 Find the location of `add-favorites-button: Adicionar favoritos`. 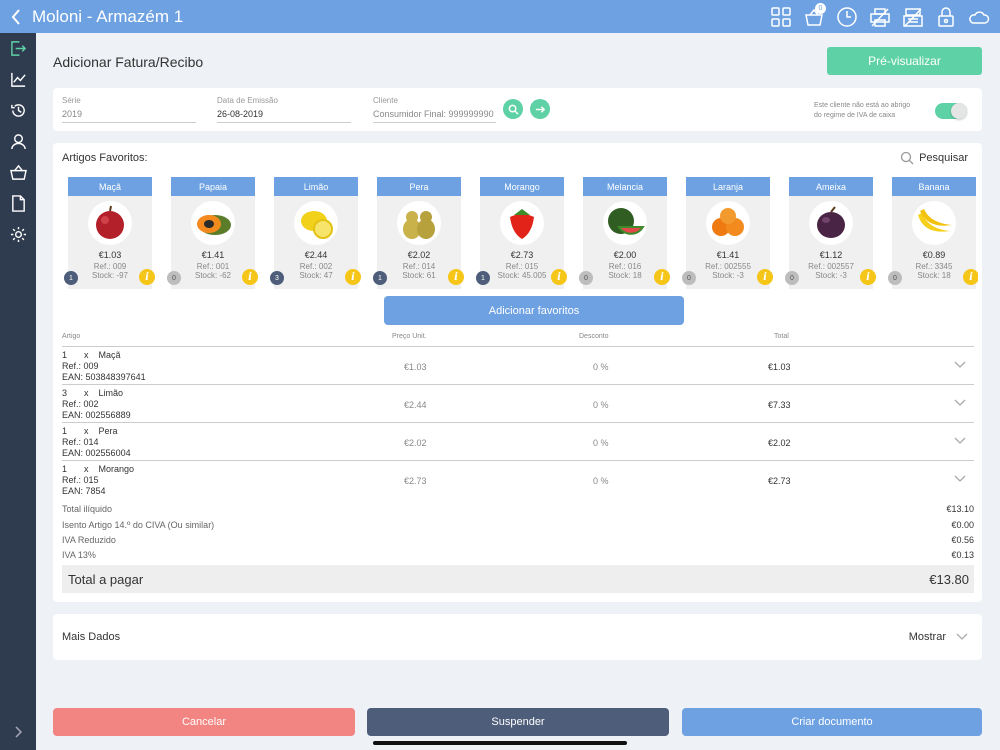

add-favorites-button: Adicionar favoritos is located at coordinates (534, 310).